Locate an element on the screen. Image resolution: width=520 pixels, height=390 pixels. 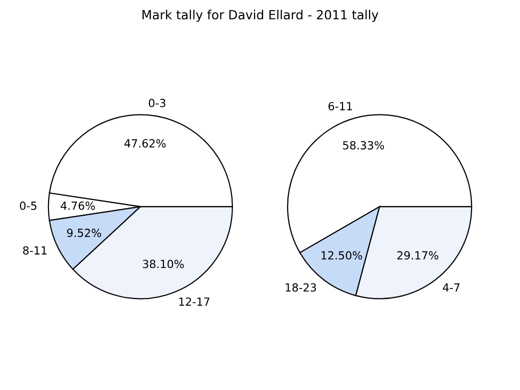
slice-label: 18-23 is located at coordinates (301, 287).